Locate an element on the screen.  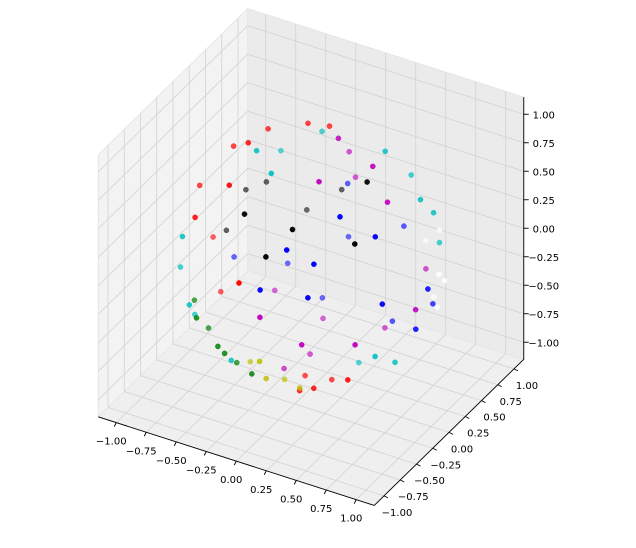
z-tick-label: −1.00 is located at coordinates (543, 343).